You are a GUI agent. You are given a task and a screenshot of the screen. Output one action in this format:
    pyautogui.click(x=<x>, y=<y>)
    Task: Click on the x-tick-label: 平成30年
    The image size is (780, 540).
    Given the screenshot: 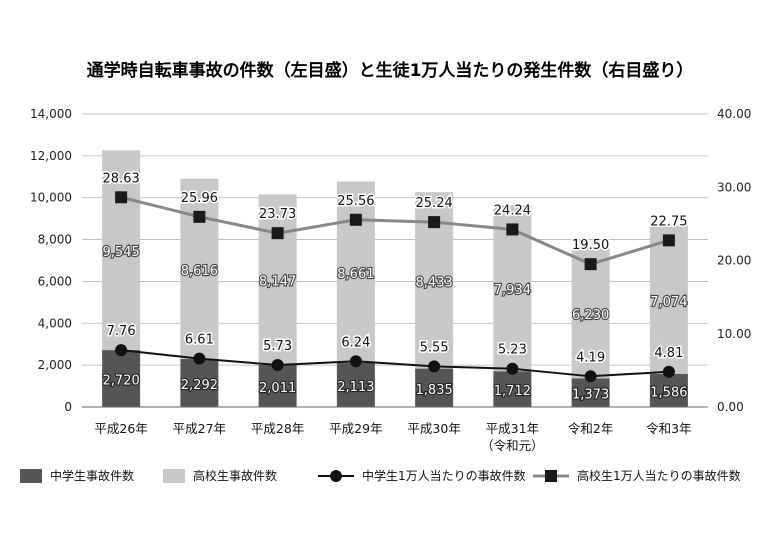 What is the action you would take?
    pyautogui.click(x=433, y=428)
    